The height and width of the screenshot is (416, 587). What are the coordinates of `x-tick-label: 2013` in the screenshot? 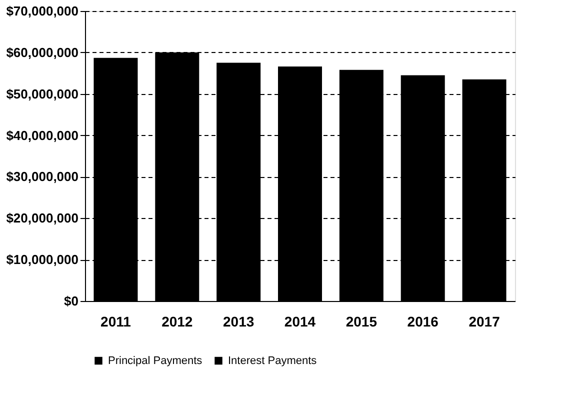 It's located at (238, 322).